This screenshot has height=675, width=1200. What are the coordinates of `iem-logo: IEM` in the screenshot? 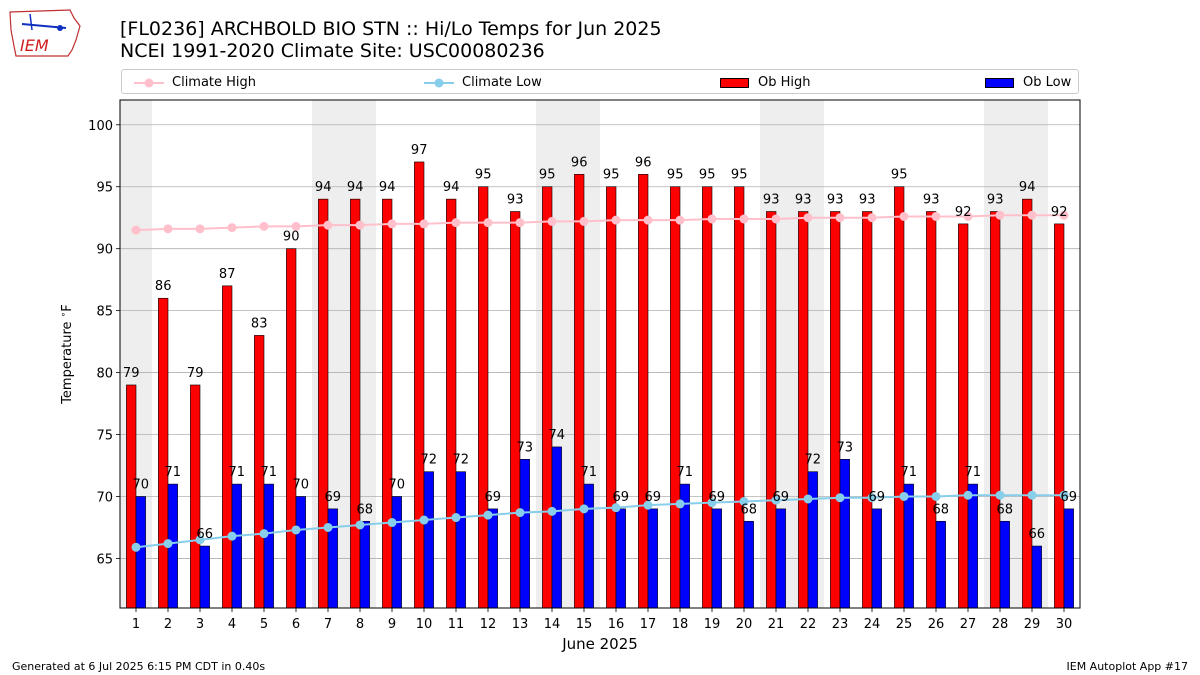 It's located at (45, 33).